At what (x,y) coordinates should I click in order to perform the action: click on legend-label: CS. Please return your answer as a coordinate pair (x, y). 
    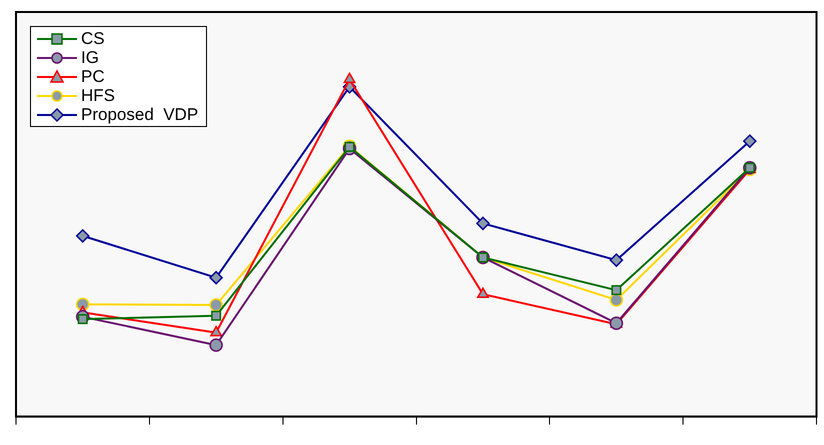
    Looking at the image, I should click on (93, 38).